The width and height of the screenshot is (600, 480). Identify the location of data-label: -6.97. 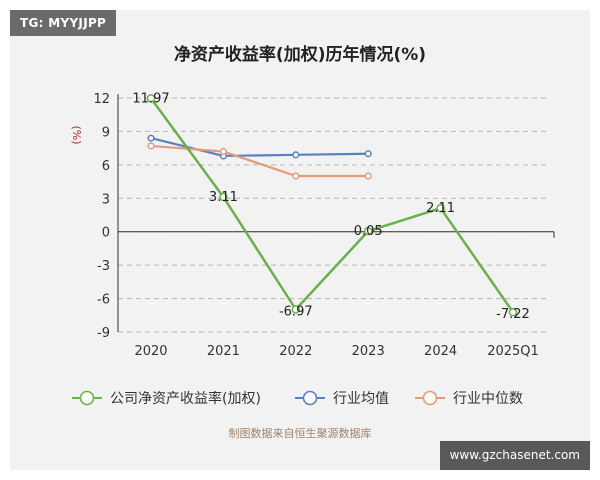
(296, 311).